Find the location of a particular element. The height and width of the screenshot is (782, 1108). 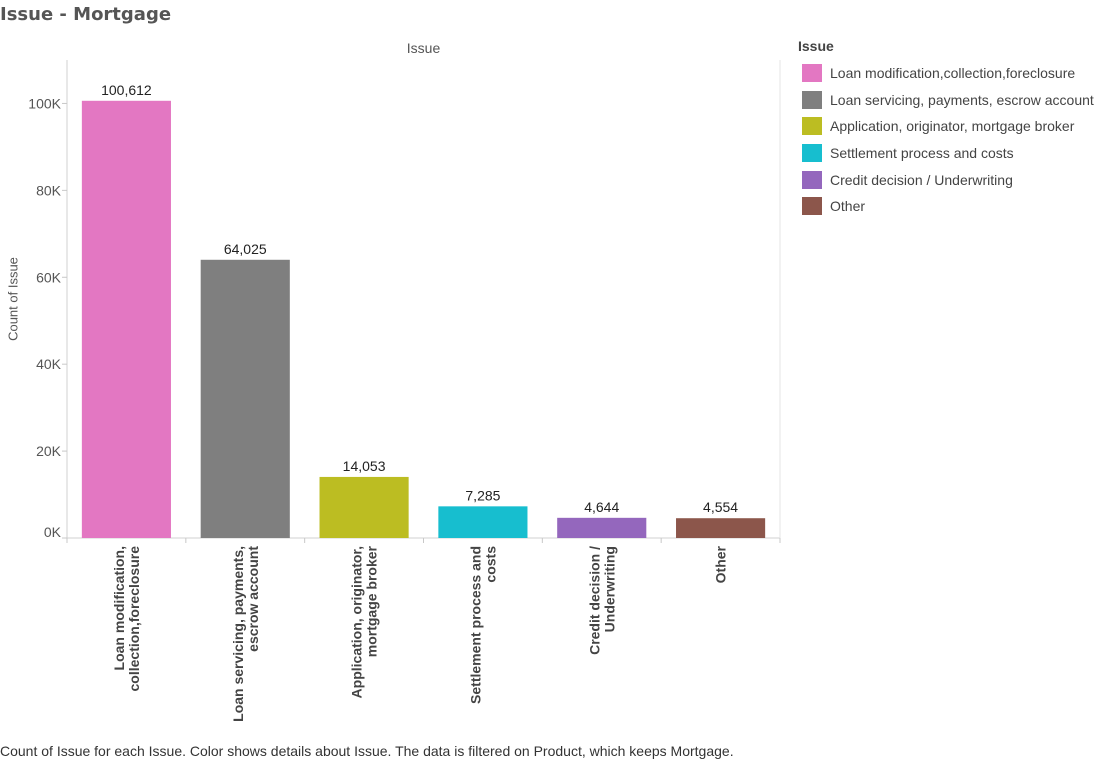

legend-item: Application, originator, mortgage broker is located at coordinates (953, 126).